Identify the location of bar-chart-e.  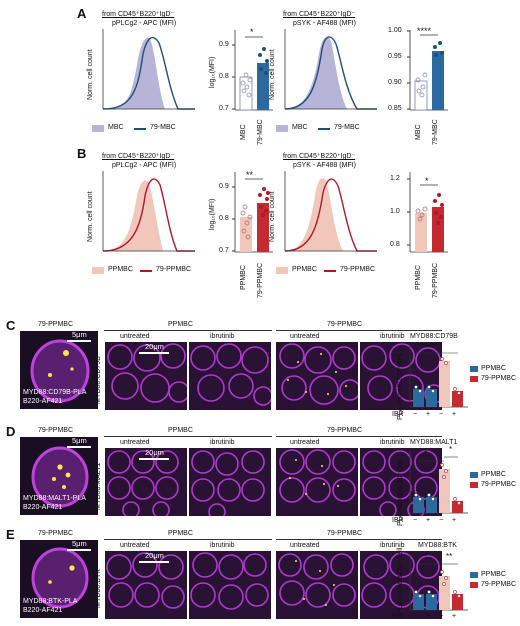
(438, 582).